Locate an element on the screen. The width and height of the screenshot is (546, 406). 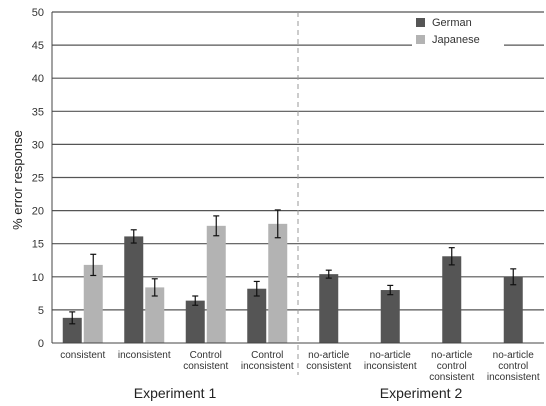
y-tick-label: 40 is located at coordinates (38, 79).